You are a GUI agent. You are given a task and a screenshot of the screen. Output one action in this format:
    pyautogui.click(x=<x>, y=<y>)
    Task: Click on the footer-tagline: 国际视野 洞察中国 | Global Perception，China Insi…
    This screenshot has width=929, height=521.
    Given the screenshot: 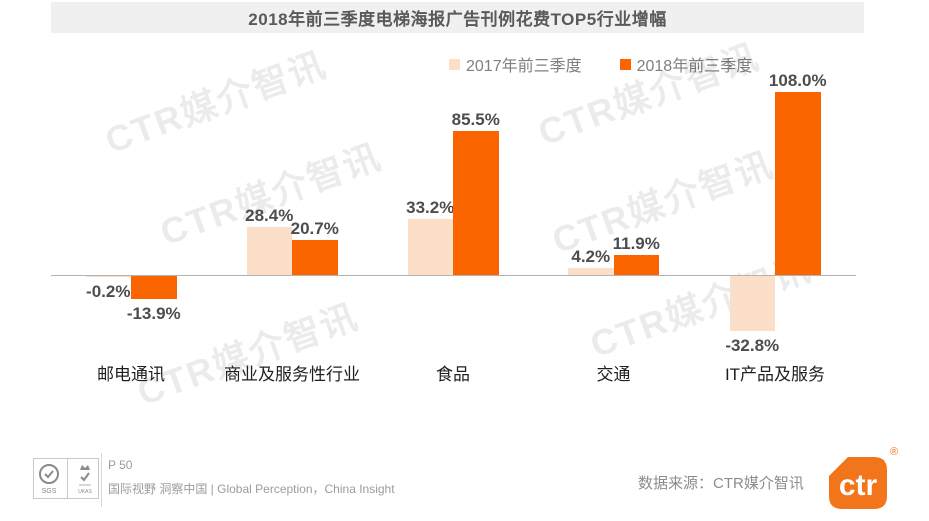 What is the action you would take?
    pyautogui.click(x=251, y=489)
    